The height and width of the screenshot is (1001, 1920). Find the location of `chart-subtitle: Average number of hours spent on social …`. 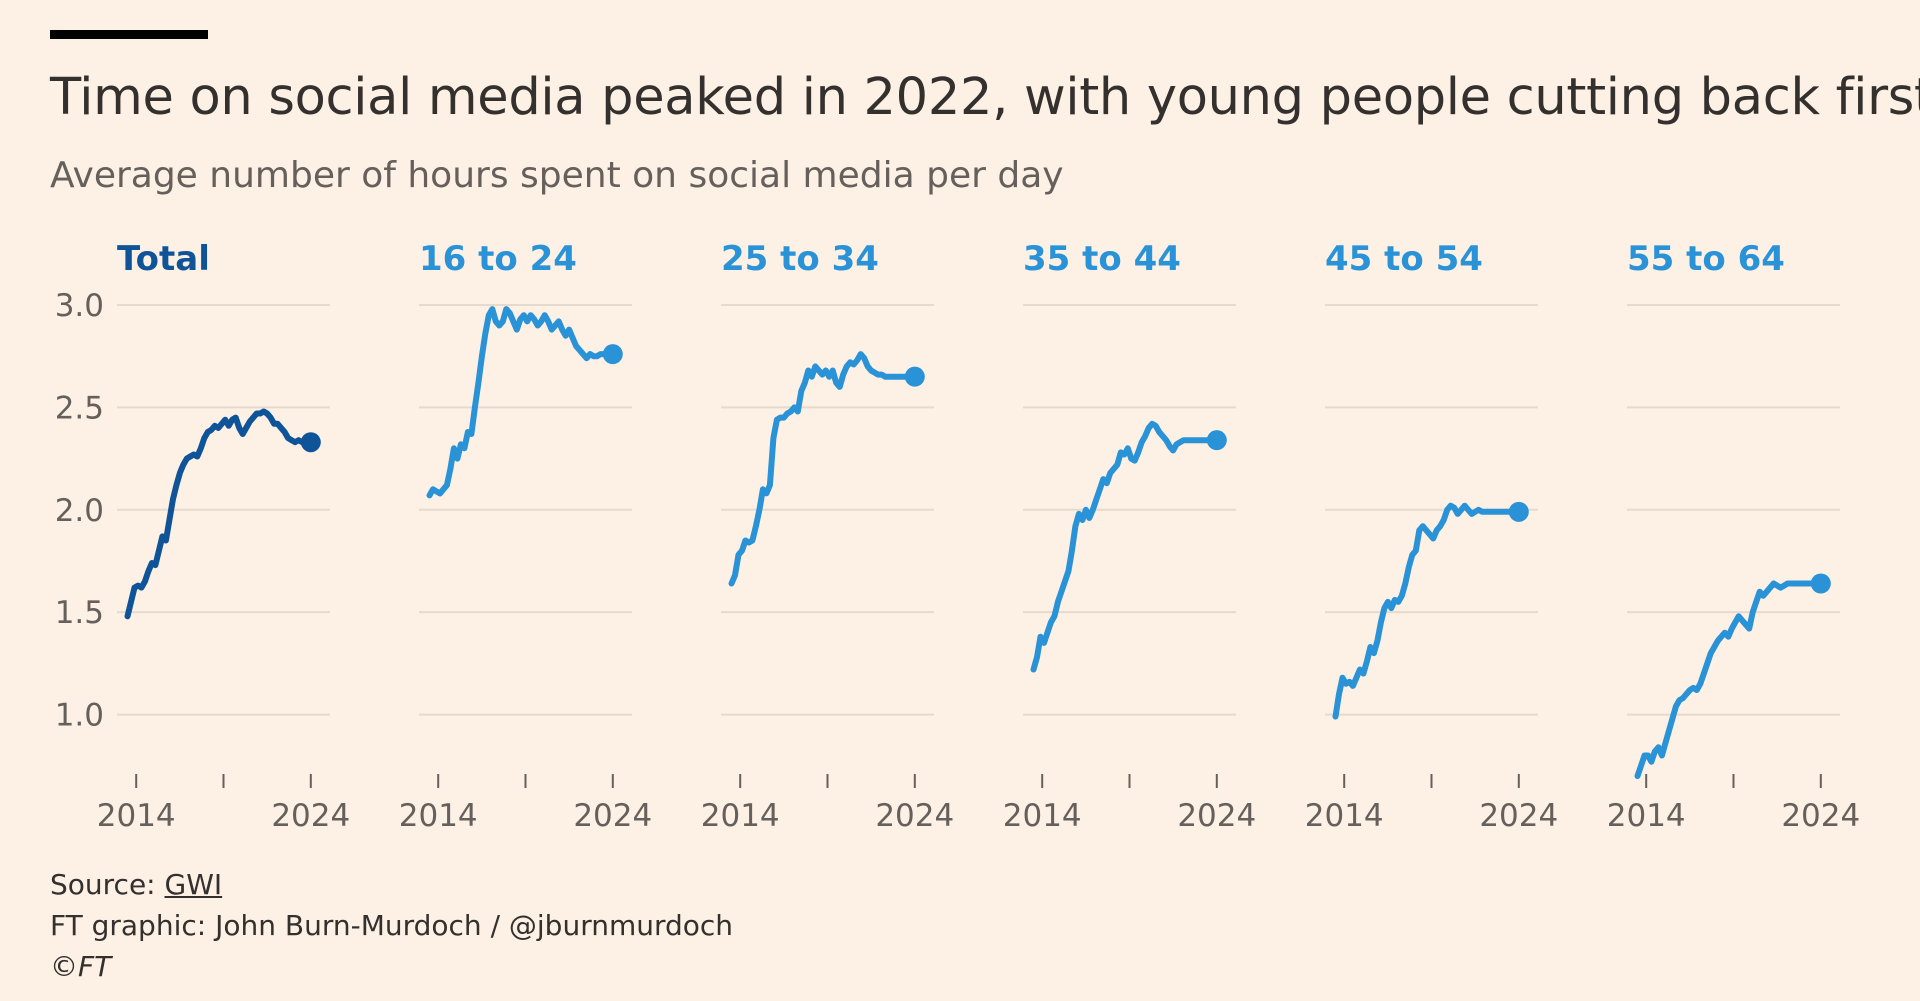

chart-subtitle: Average number of hours spent on social … is located at coordinates (557, 175).